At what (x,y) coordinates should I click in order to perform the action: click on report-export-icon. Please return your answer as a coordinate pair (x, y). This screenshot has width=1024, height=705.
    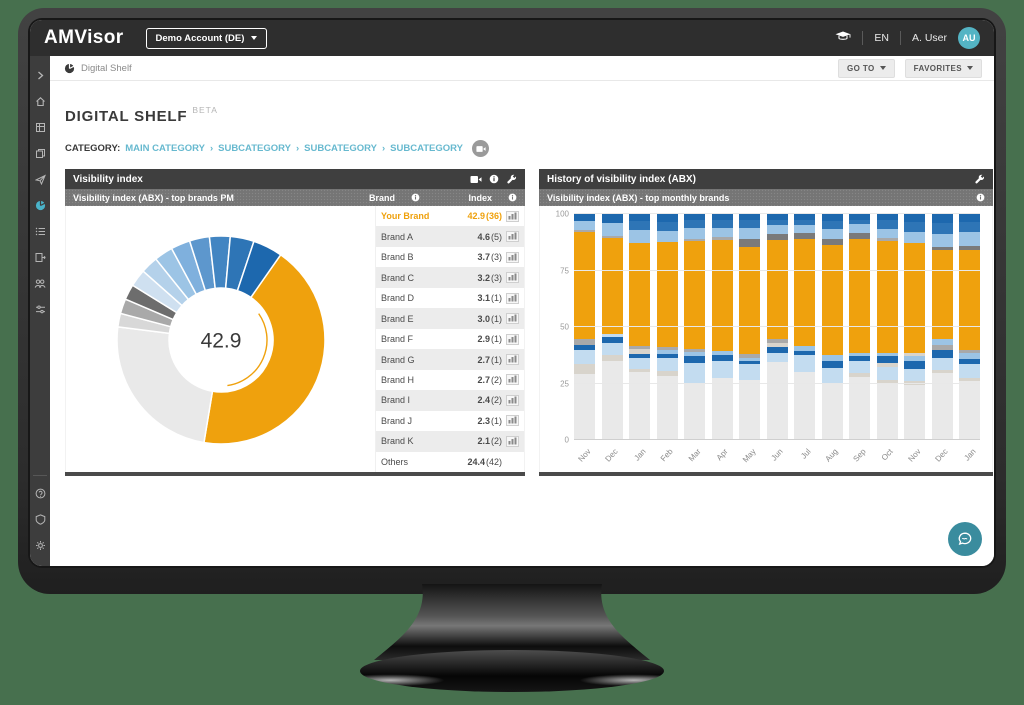
    Looking at the image, I should click on (40, 257).